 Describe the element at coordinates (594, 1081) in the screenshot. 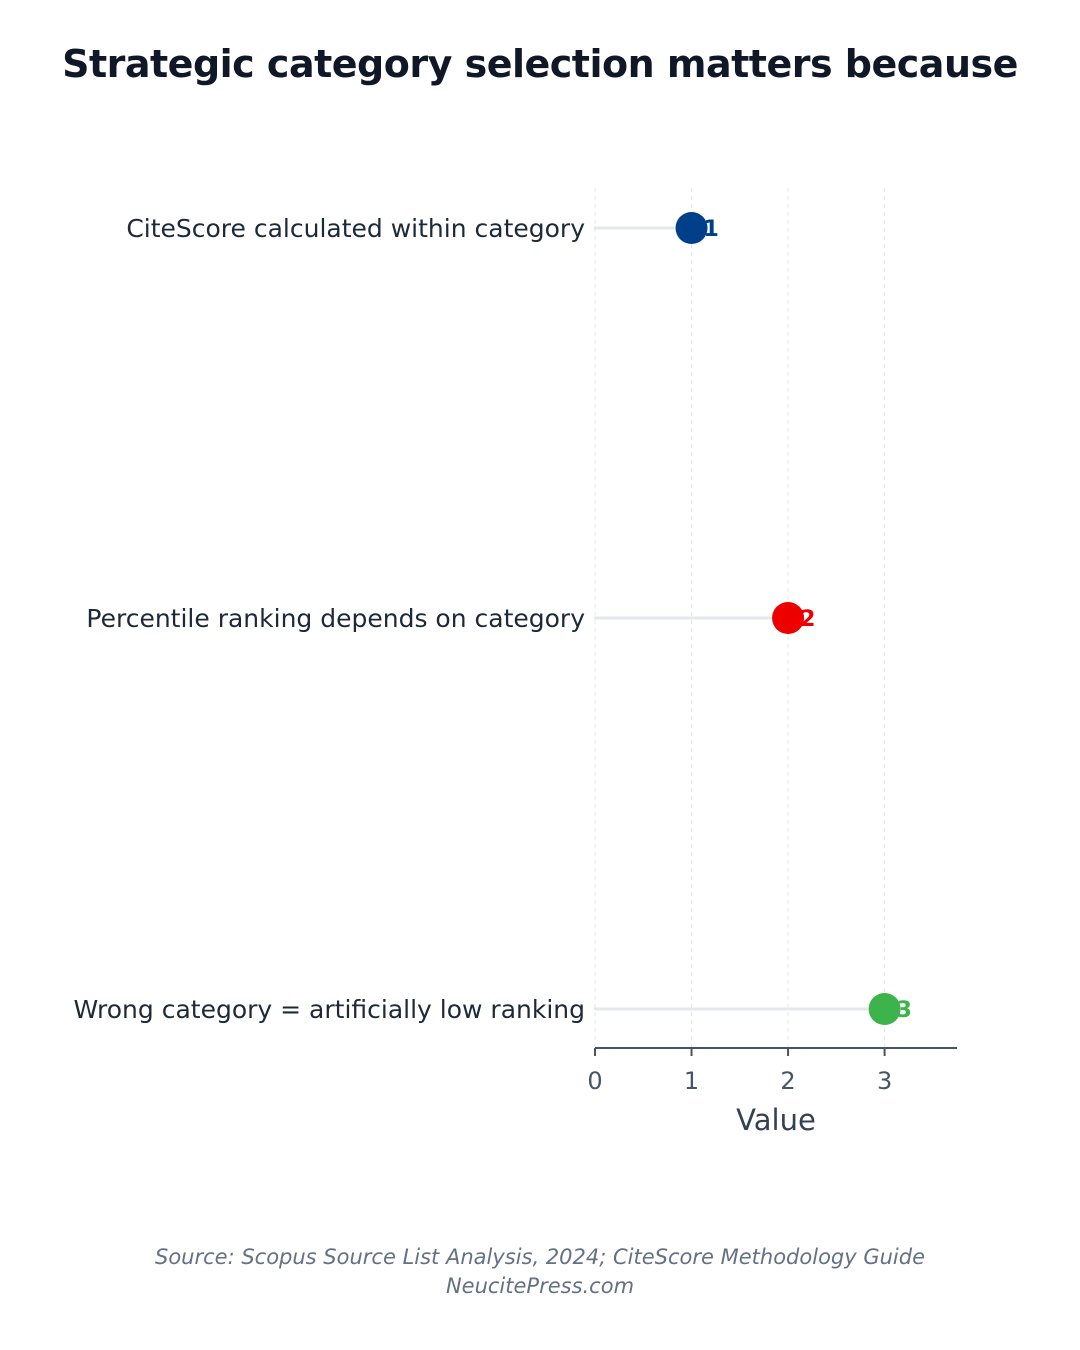

I see `x-tick-label-0: 0` at that location.